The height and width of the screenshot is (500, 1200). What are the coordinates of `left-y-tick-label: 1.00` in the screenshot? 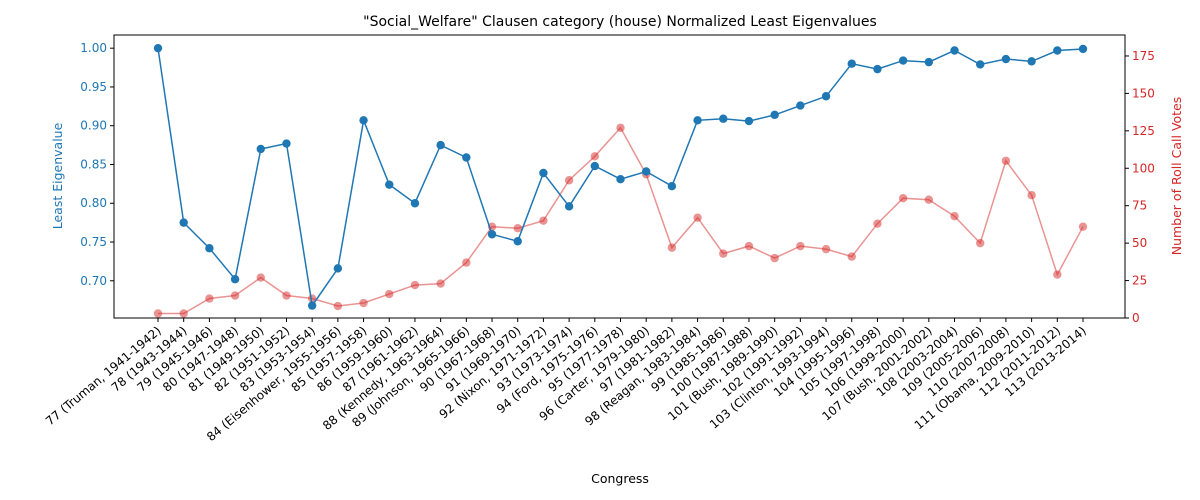 It's located at (93, 48).